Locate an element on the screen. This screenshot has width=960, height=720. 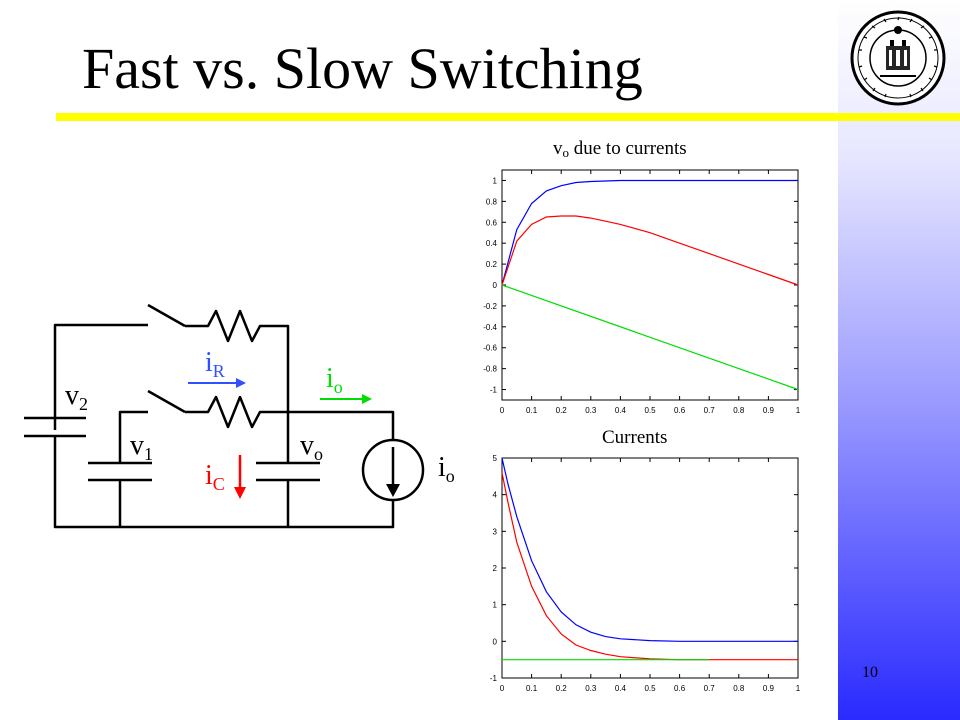
plot2-xtick-label: 0 is located at coordinates (502, 688).